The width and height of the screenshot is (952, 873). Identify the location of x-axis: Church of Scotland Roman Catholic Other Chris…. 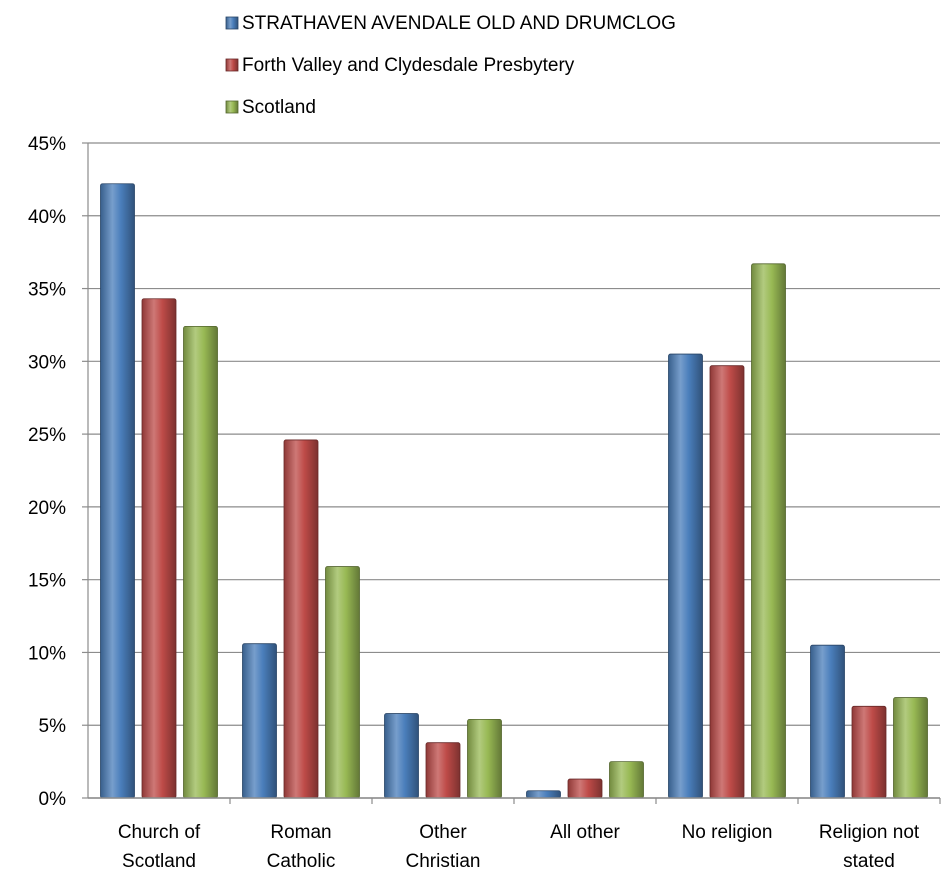
(514, 834).